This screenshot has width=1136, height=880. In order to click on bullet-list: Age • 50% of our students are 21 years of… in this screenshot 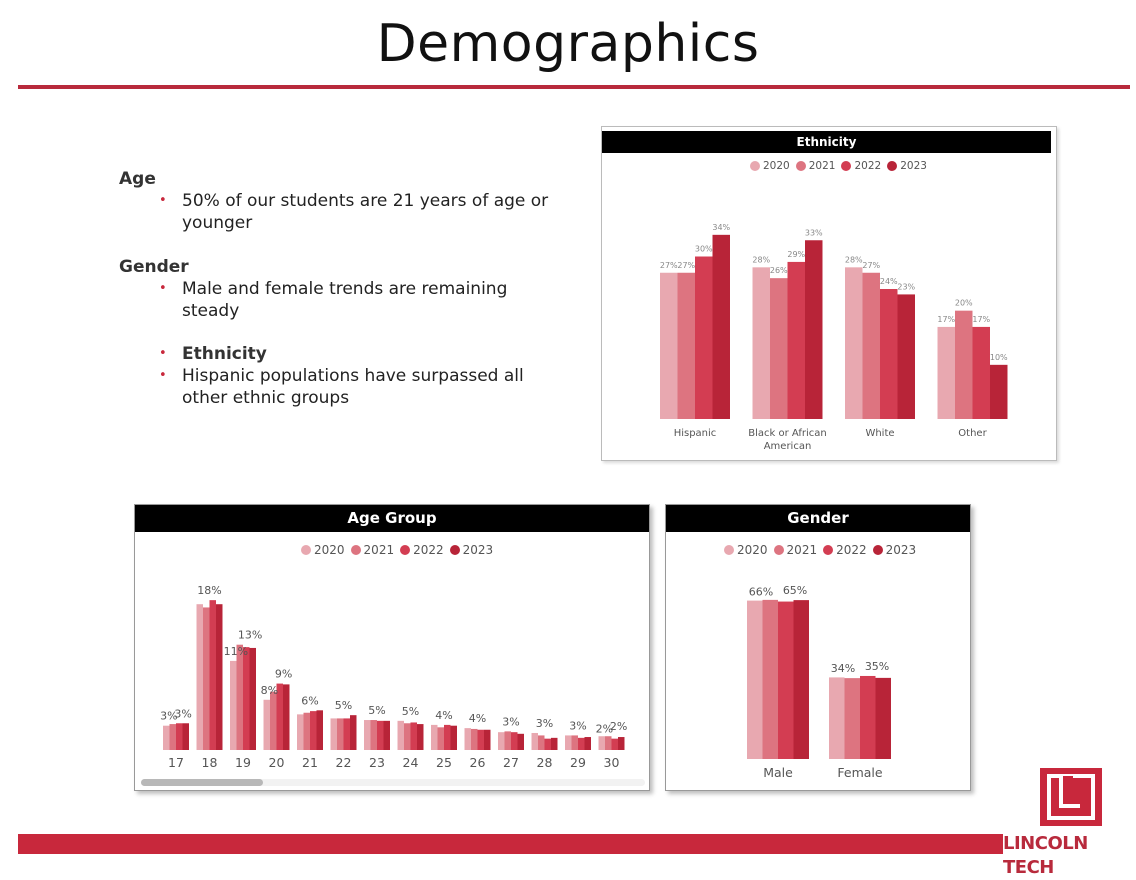, I will do `click(339, 288)`.